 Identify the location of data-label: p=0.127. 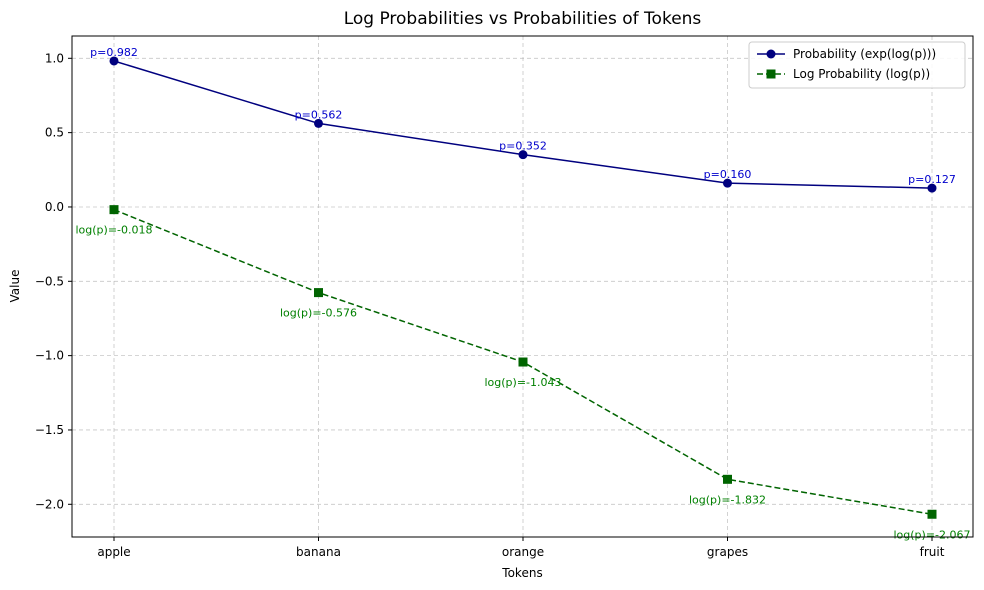
(932, 179).